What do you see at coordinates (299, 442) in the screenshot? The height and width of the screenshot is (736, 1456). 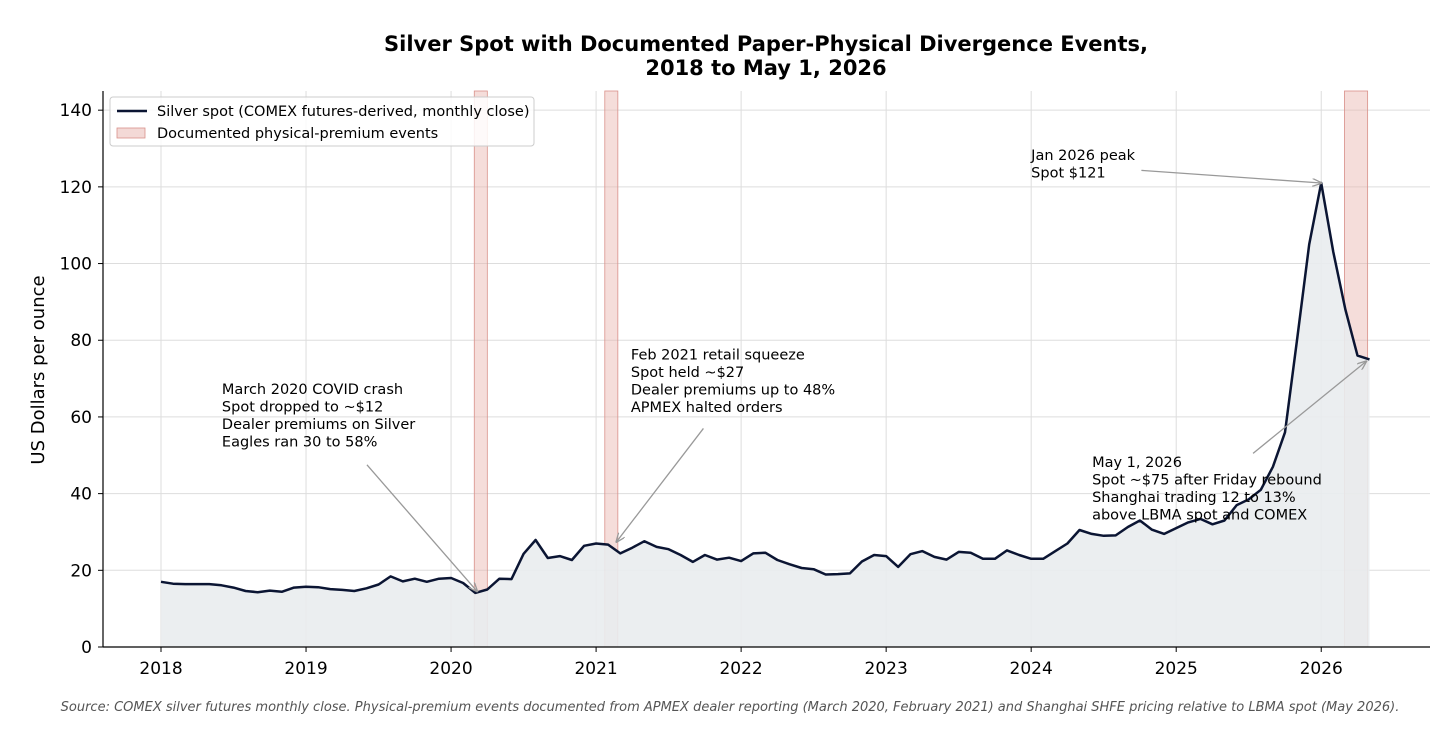 I see `annotation-1-line-4: Eagles ran 30 to 58%` at bounding box center [299, 442].